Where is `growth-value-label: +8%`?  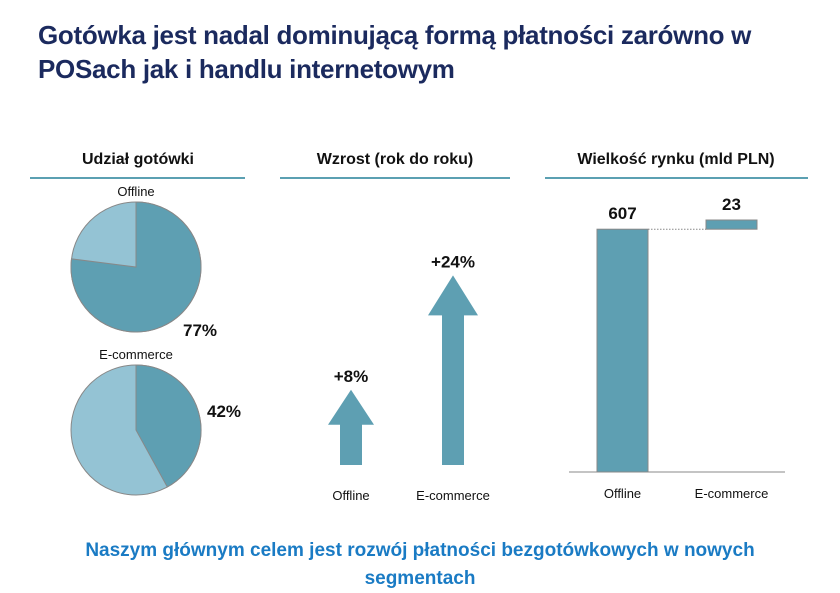 growth-value-label: +8% is located at coordinates (351, 376).